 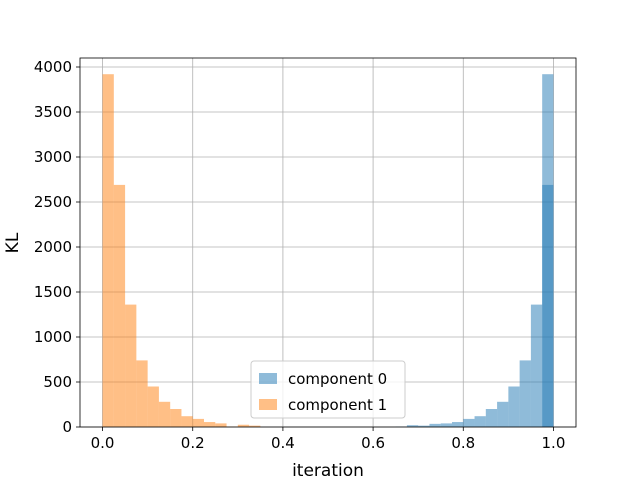 I want to click on y-tick-label: 3000, so click(x=53, y=157).